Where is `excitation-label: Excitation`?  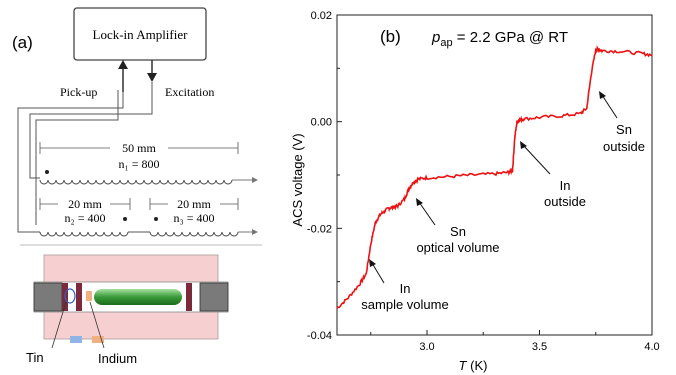 excitation-label: Excitation is located at coordinates (189, 92).